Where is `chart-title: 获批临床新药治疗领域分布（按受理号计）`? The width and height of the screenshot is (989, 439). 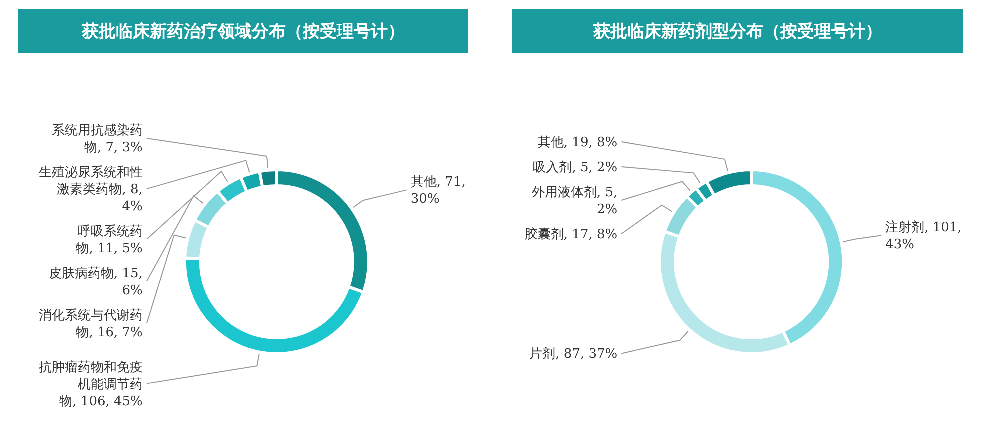 chart-title: 获批临床新药治疗领域分布（按受理号计） is located at coordinates (242, 32).